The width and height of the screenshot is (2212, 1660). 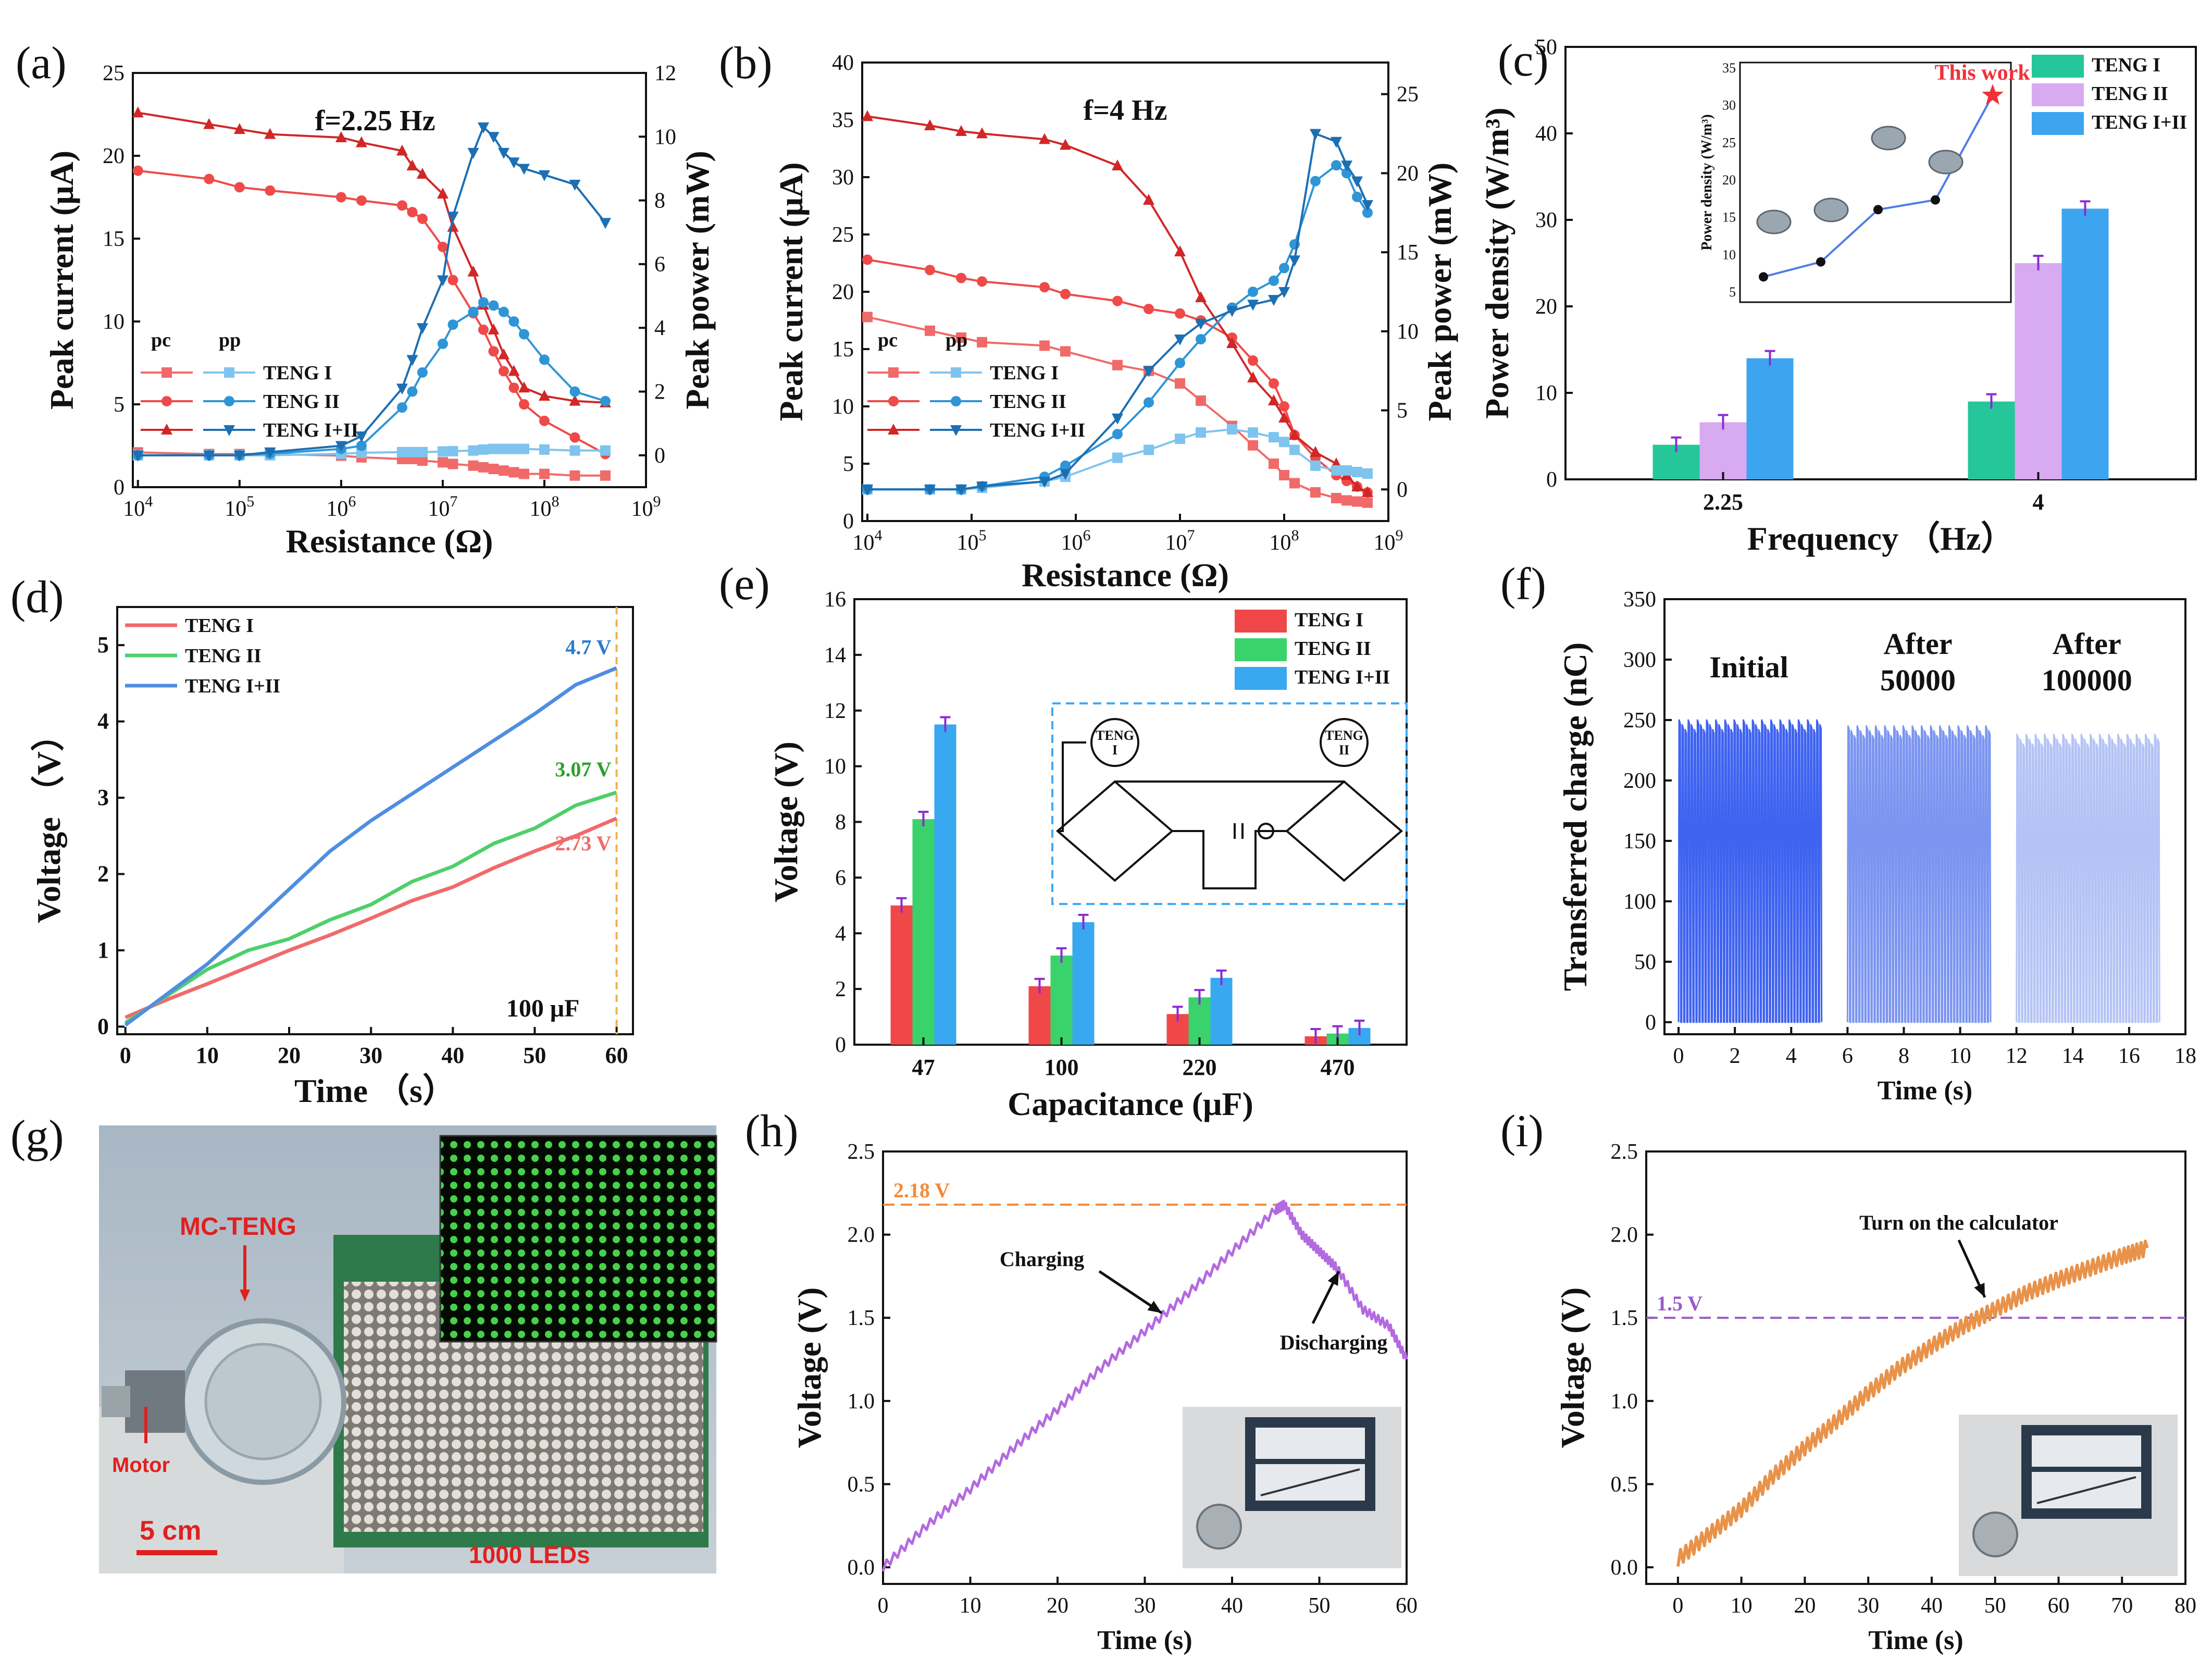 What do you see at coordinates (103, 722) in the screenshot?
I see `y-tick-label: 4` at bounding box center [103, 722].